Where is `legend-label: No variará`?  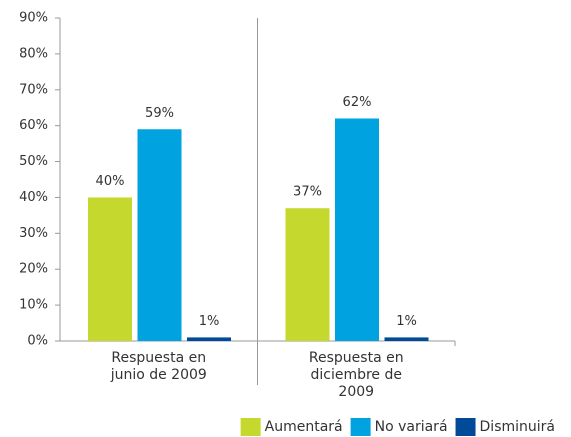 legend-label: No variará is located at coordinates (411, 427).